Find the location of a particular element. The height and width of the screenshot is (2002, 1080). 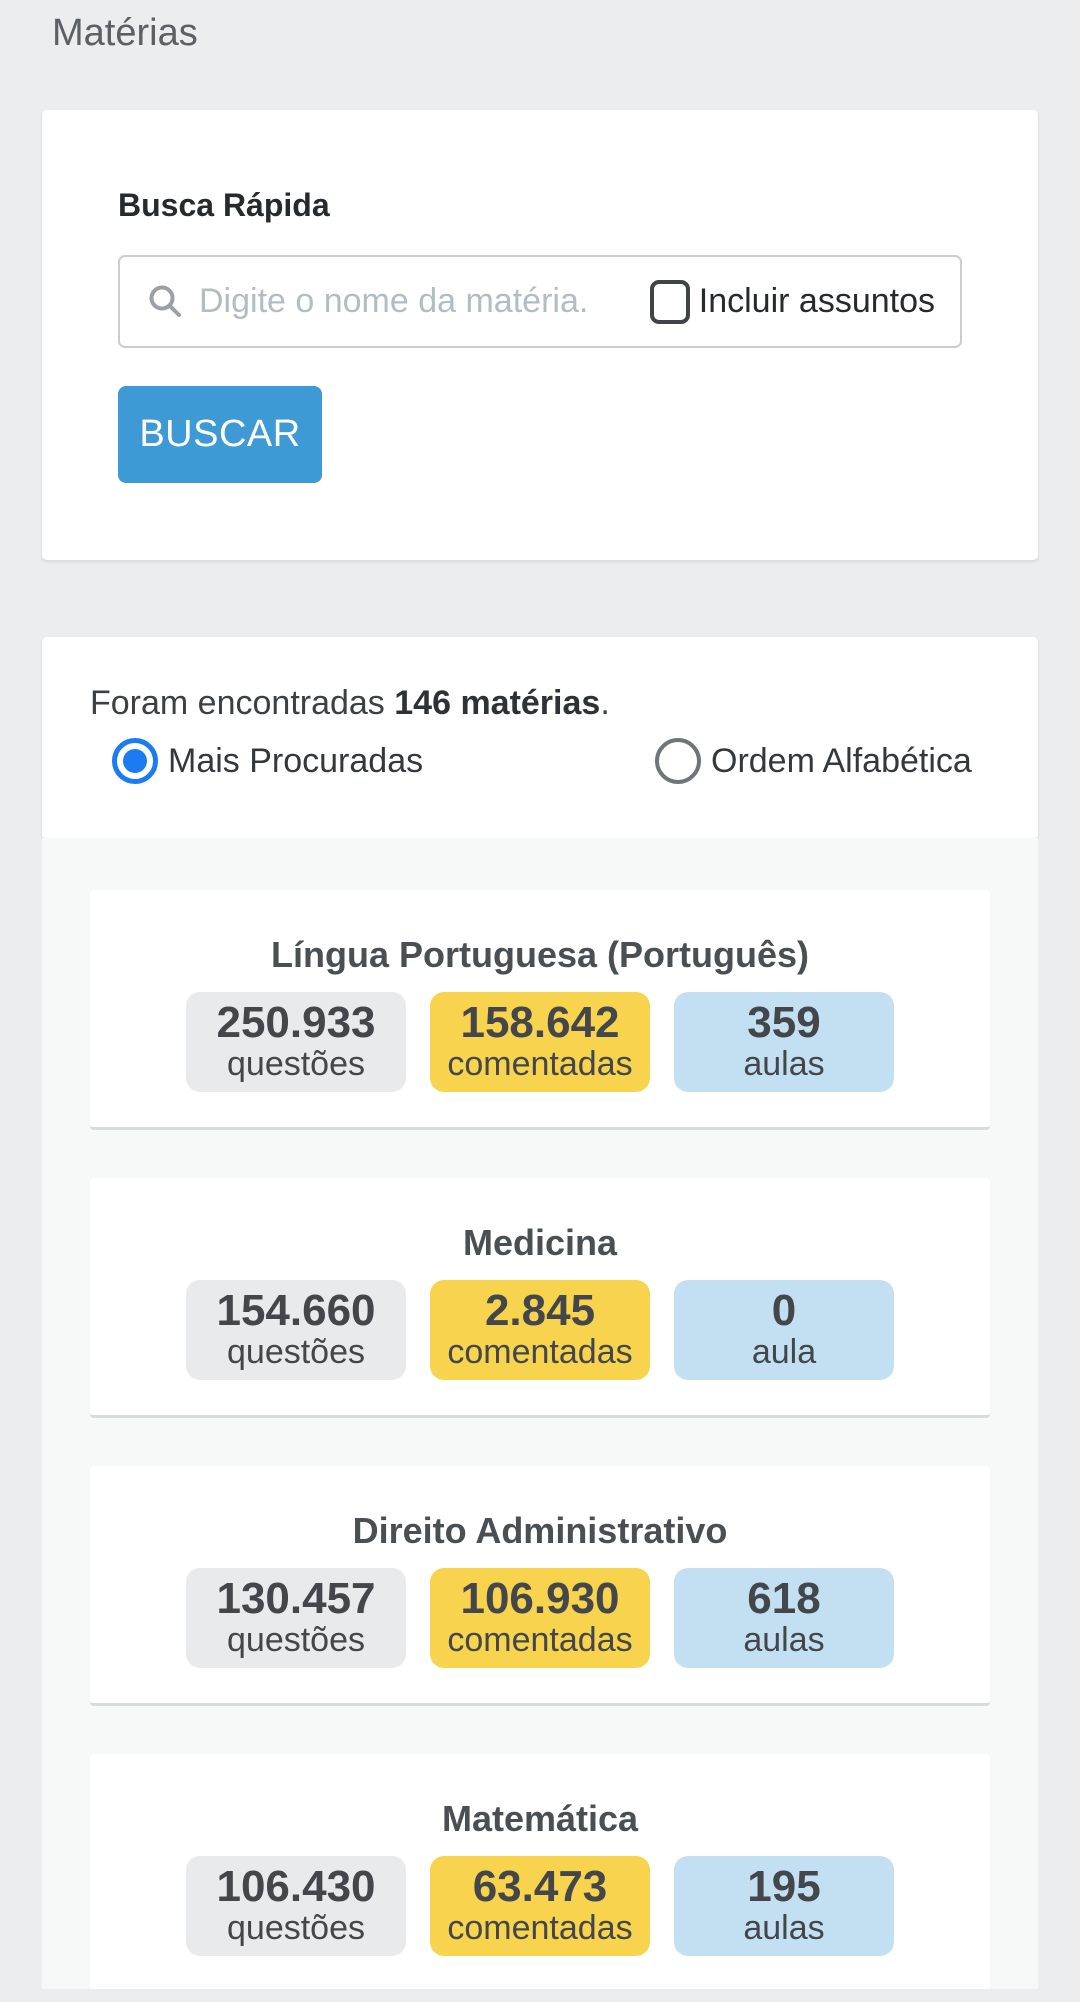

subject-title: Direito Administrativo is located at coordinates (540, 1530).